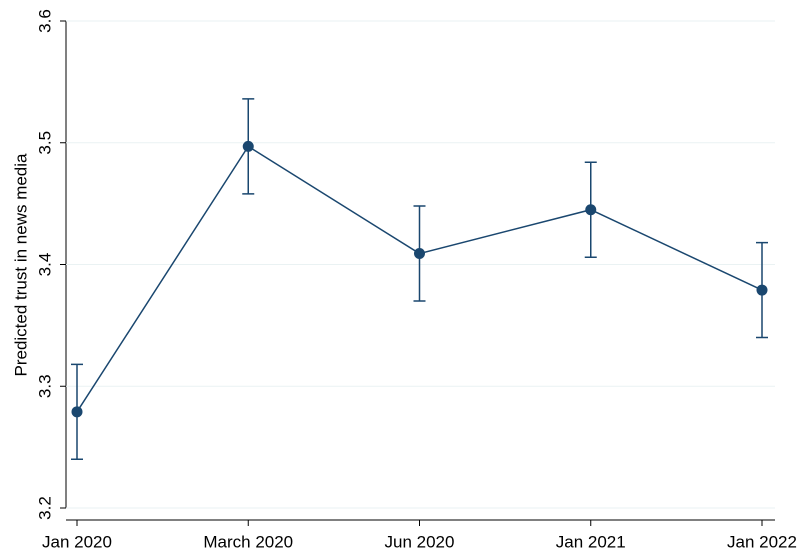 This screenshot has height=553, width=806. What do you see at coordinates (44, 508) in the screenshot?
I see `y-tick-label: 3.2` at bounding box center [44, 508].